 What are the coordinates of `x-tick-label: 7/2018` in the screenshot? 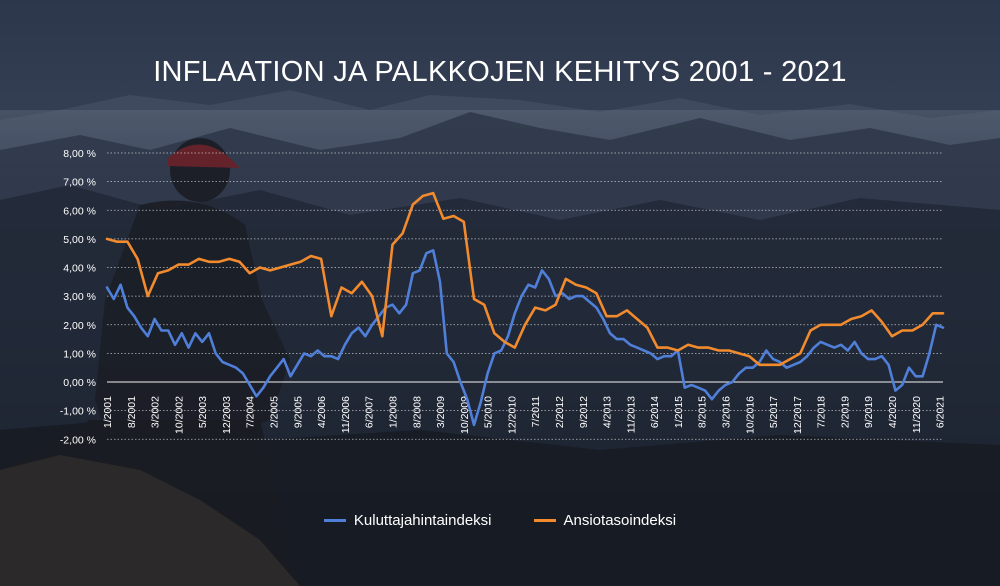 It's located at (822, 412).